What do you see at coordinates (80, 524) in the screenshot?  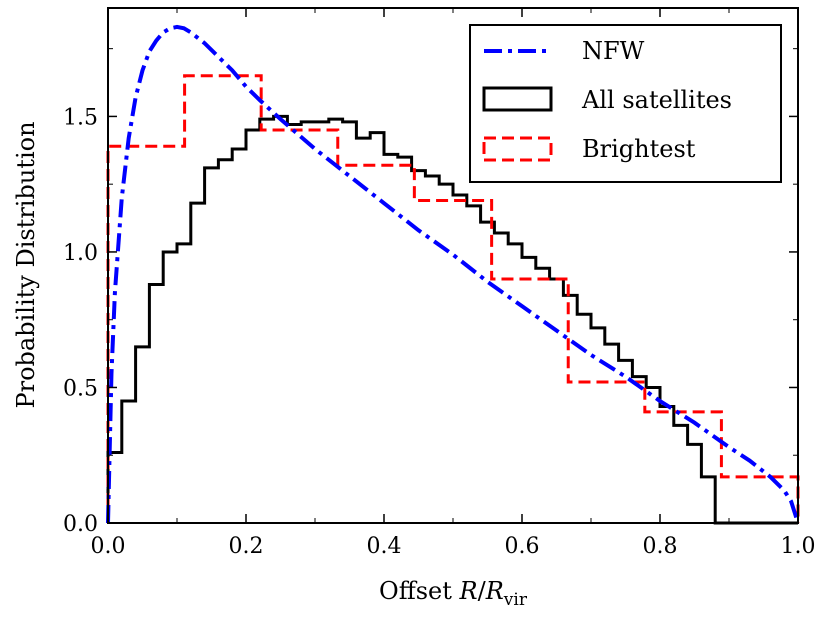 I see `y-tick-label: 0.0` at bounding box center [80, 524].